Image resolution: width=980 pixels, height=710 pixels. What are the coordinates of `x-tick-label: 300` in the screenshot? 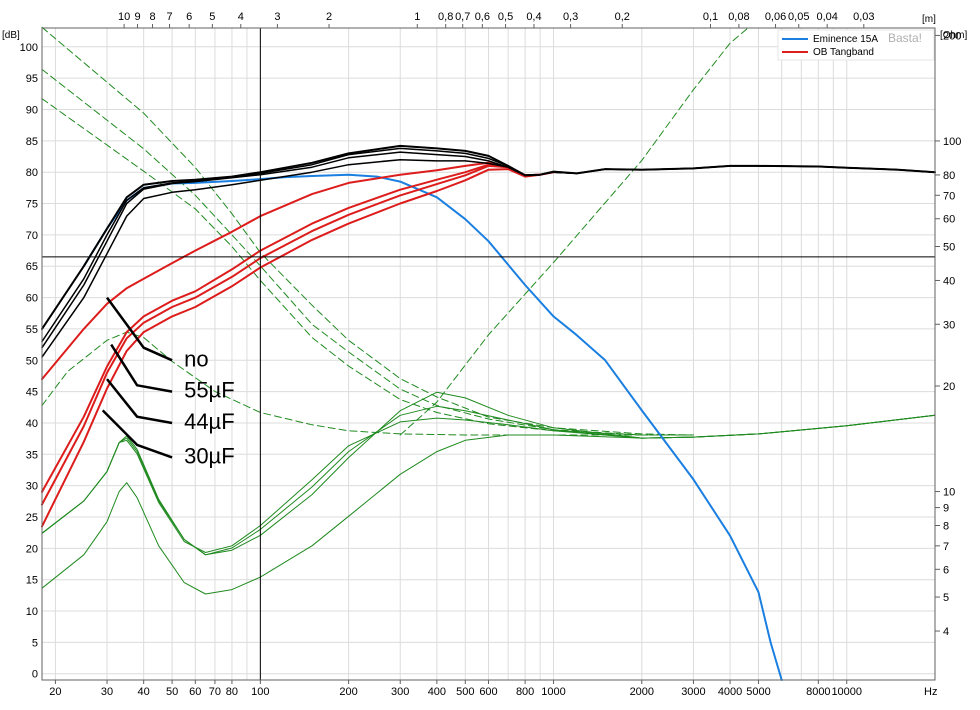 It's located at (400, 692).